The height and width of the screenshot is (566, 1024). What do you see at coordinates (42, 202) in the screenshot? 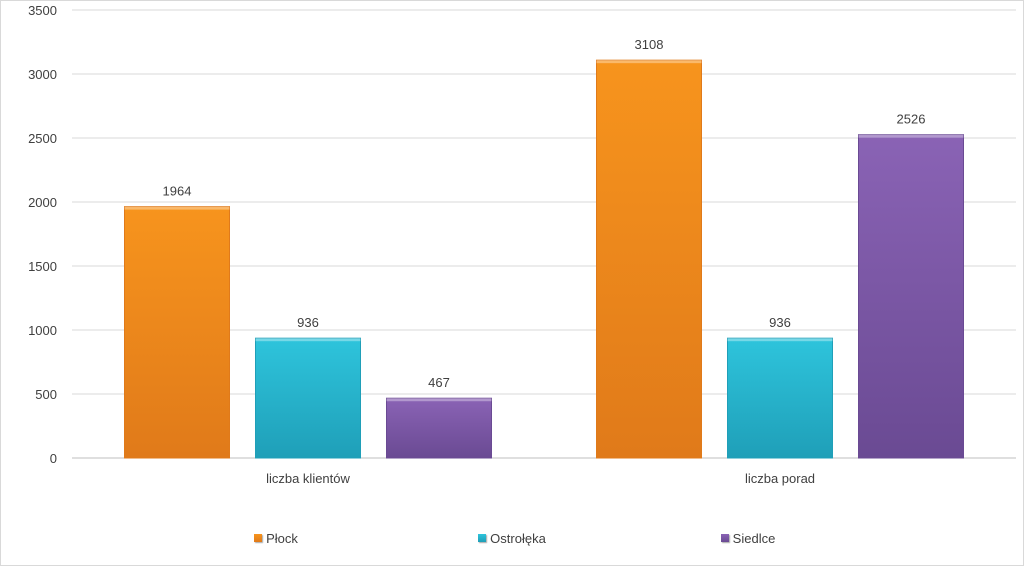
I see `y-tick-label: 2000` at bounding box center [42, 202].